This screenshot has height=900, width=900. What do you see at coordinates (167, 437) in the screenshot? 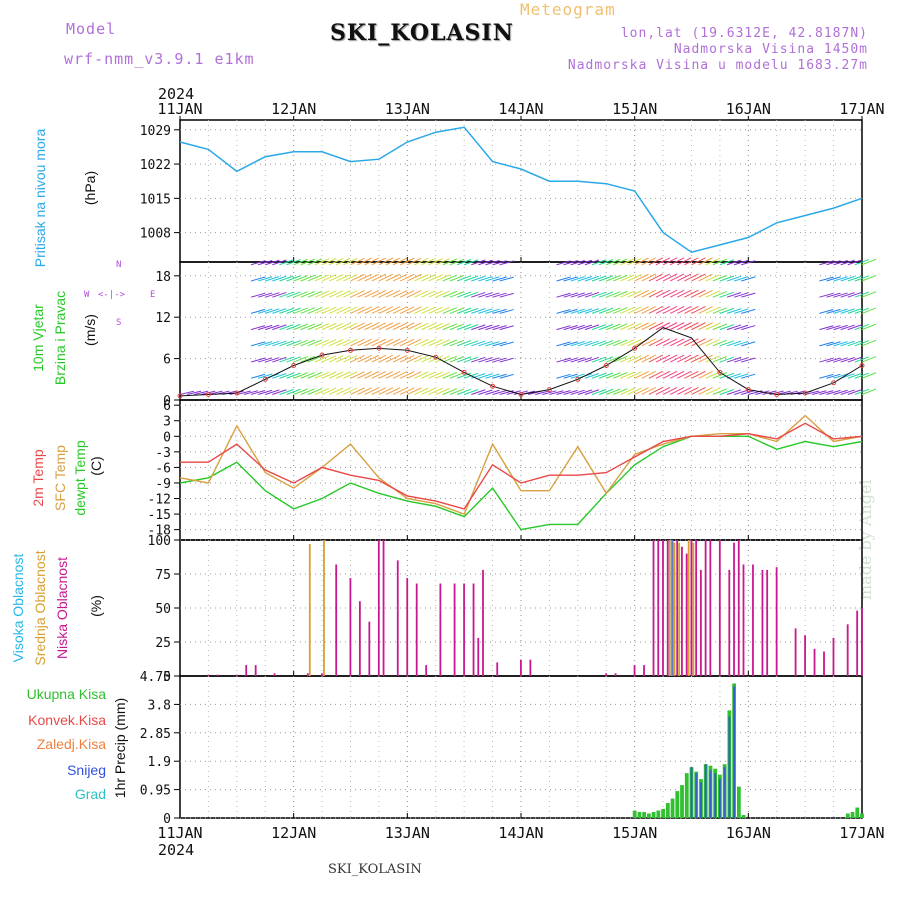
I see `temp-ytick-label: 0` at bounding box center [167, 437].